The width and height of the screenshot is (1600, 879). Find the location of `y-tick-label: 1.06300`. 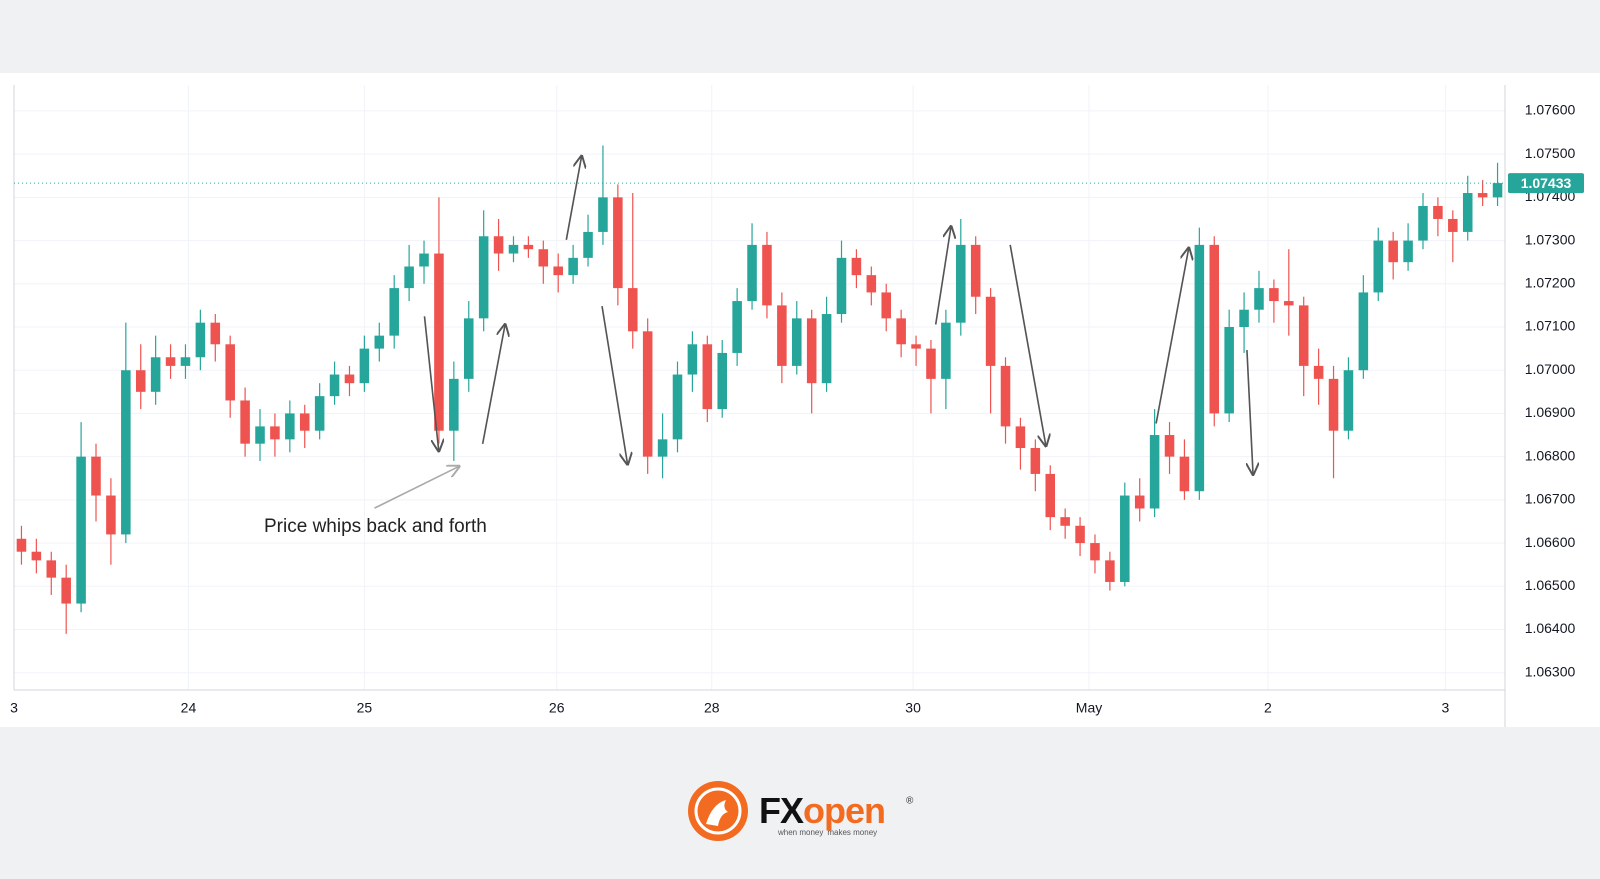

y-tick-label: 1.06300 is located at coordinates (1550, 671).